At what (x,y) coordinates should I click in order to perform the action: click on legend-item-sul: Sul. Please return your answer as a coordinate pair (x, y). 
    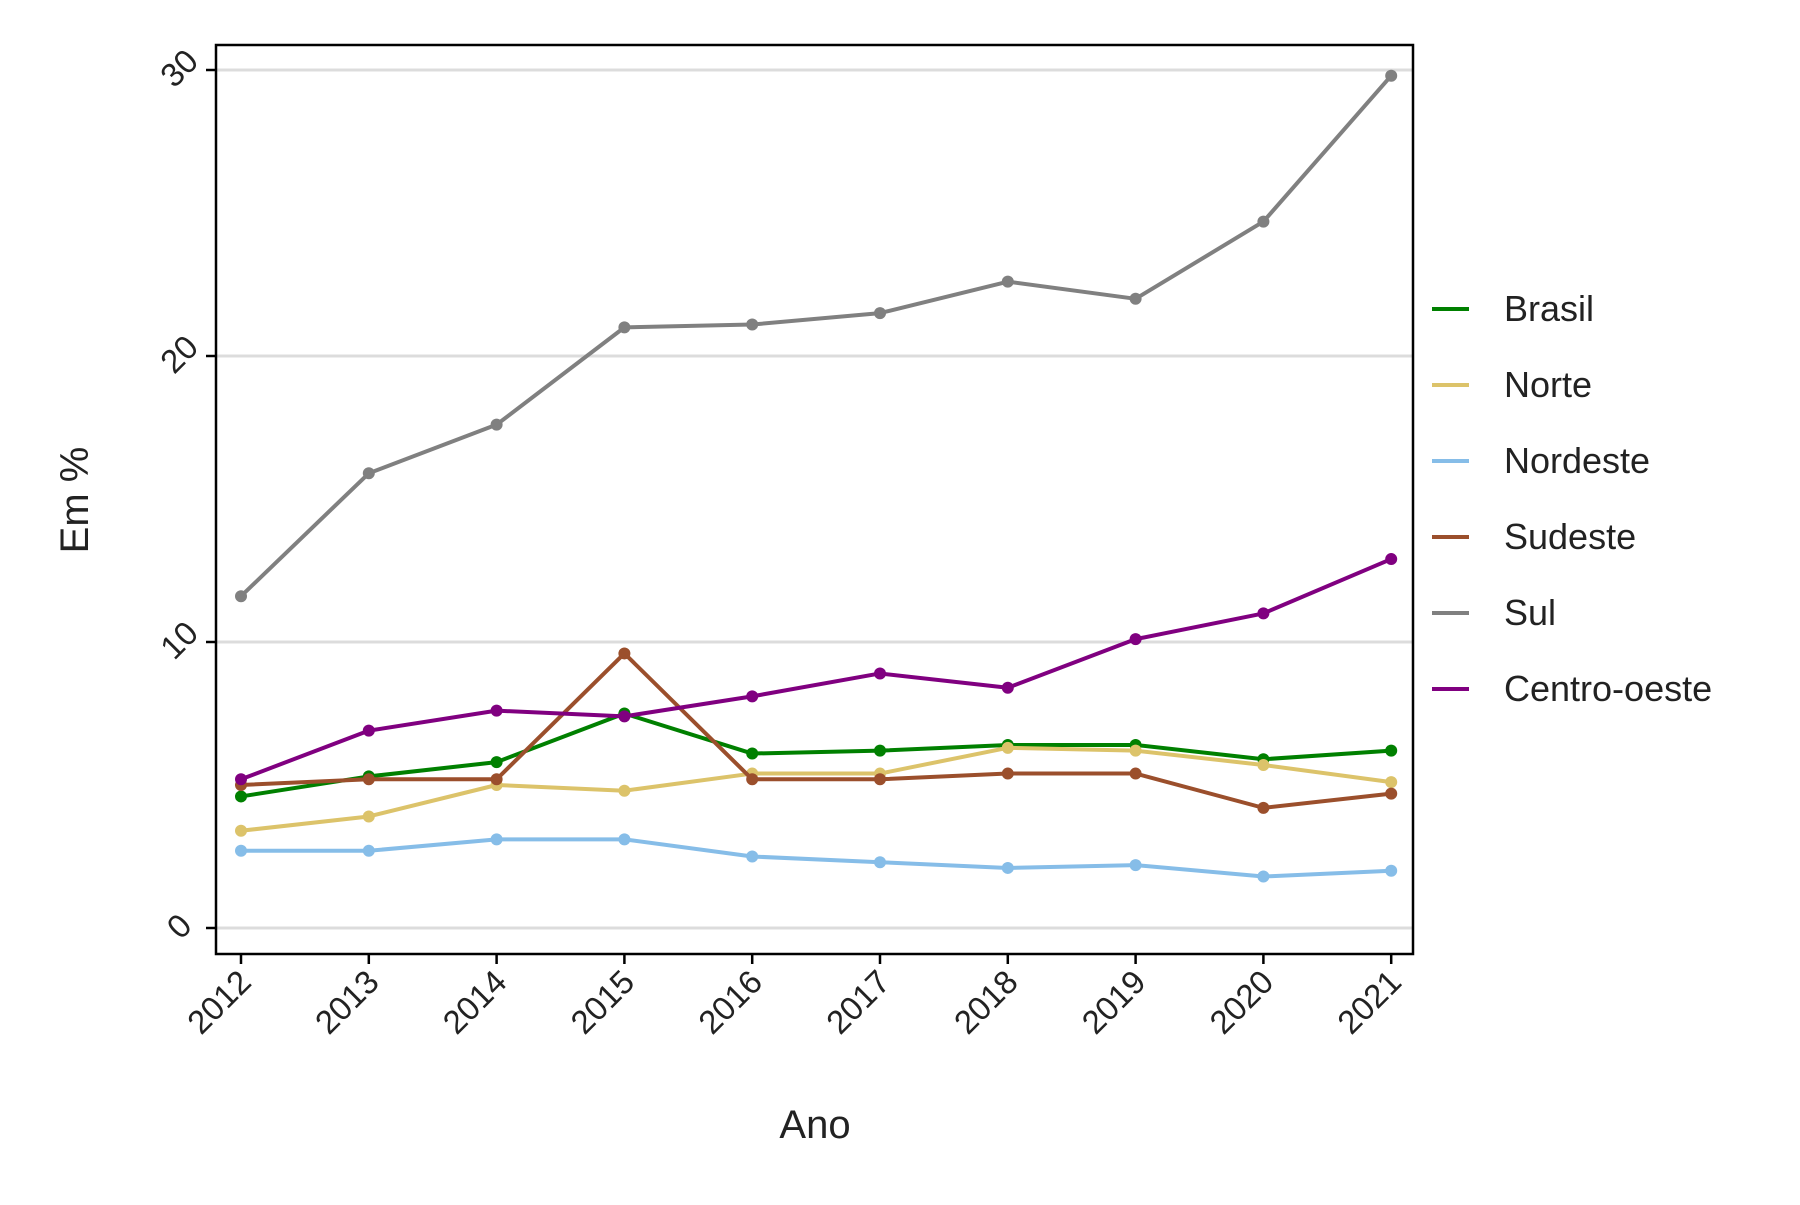
    Looking at the image, I should click on (1494, 612).